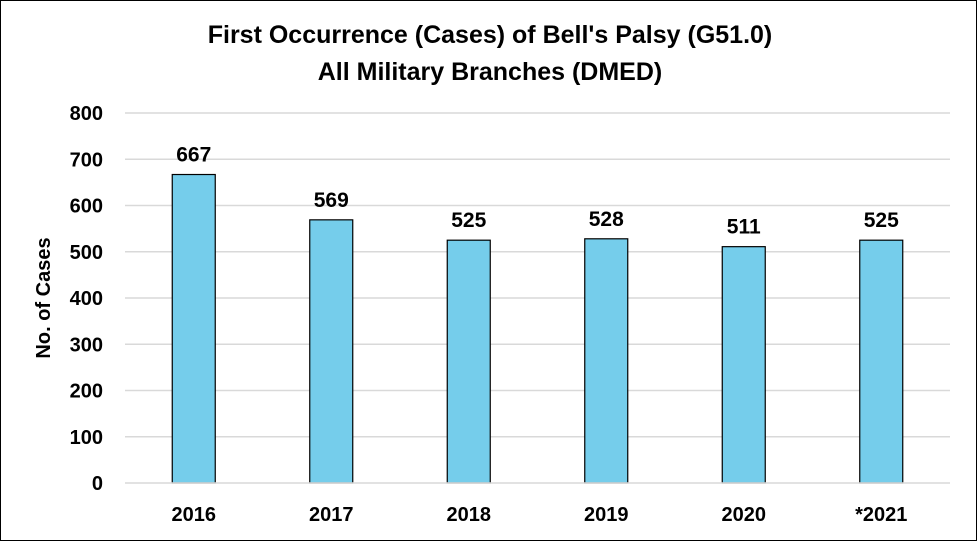  I want to click on x-tick-label: 2019, so click(606, 515).